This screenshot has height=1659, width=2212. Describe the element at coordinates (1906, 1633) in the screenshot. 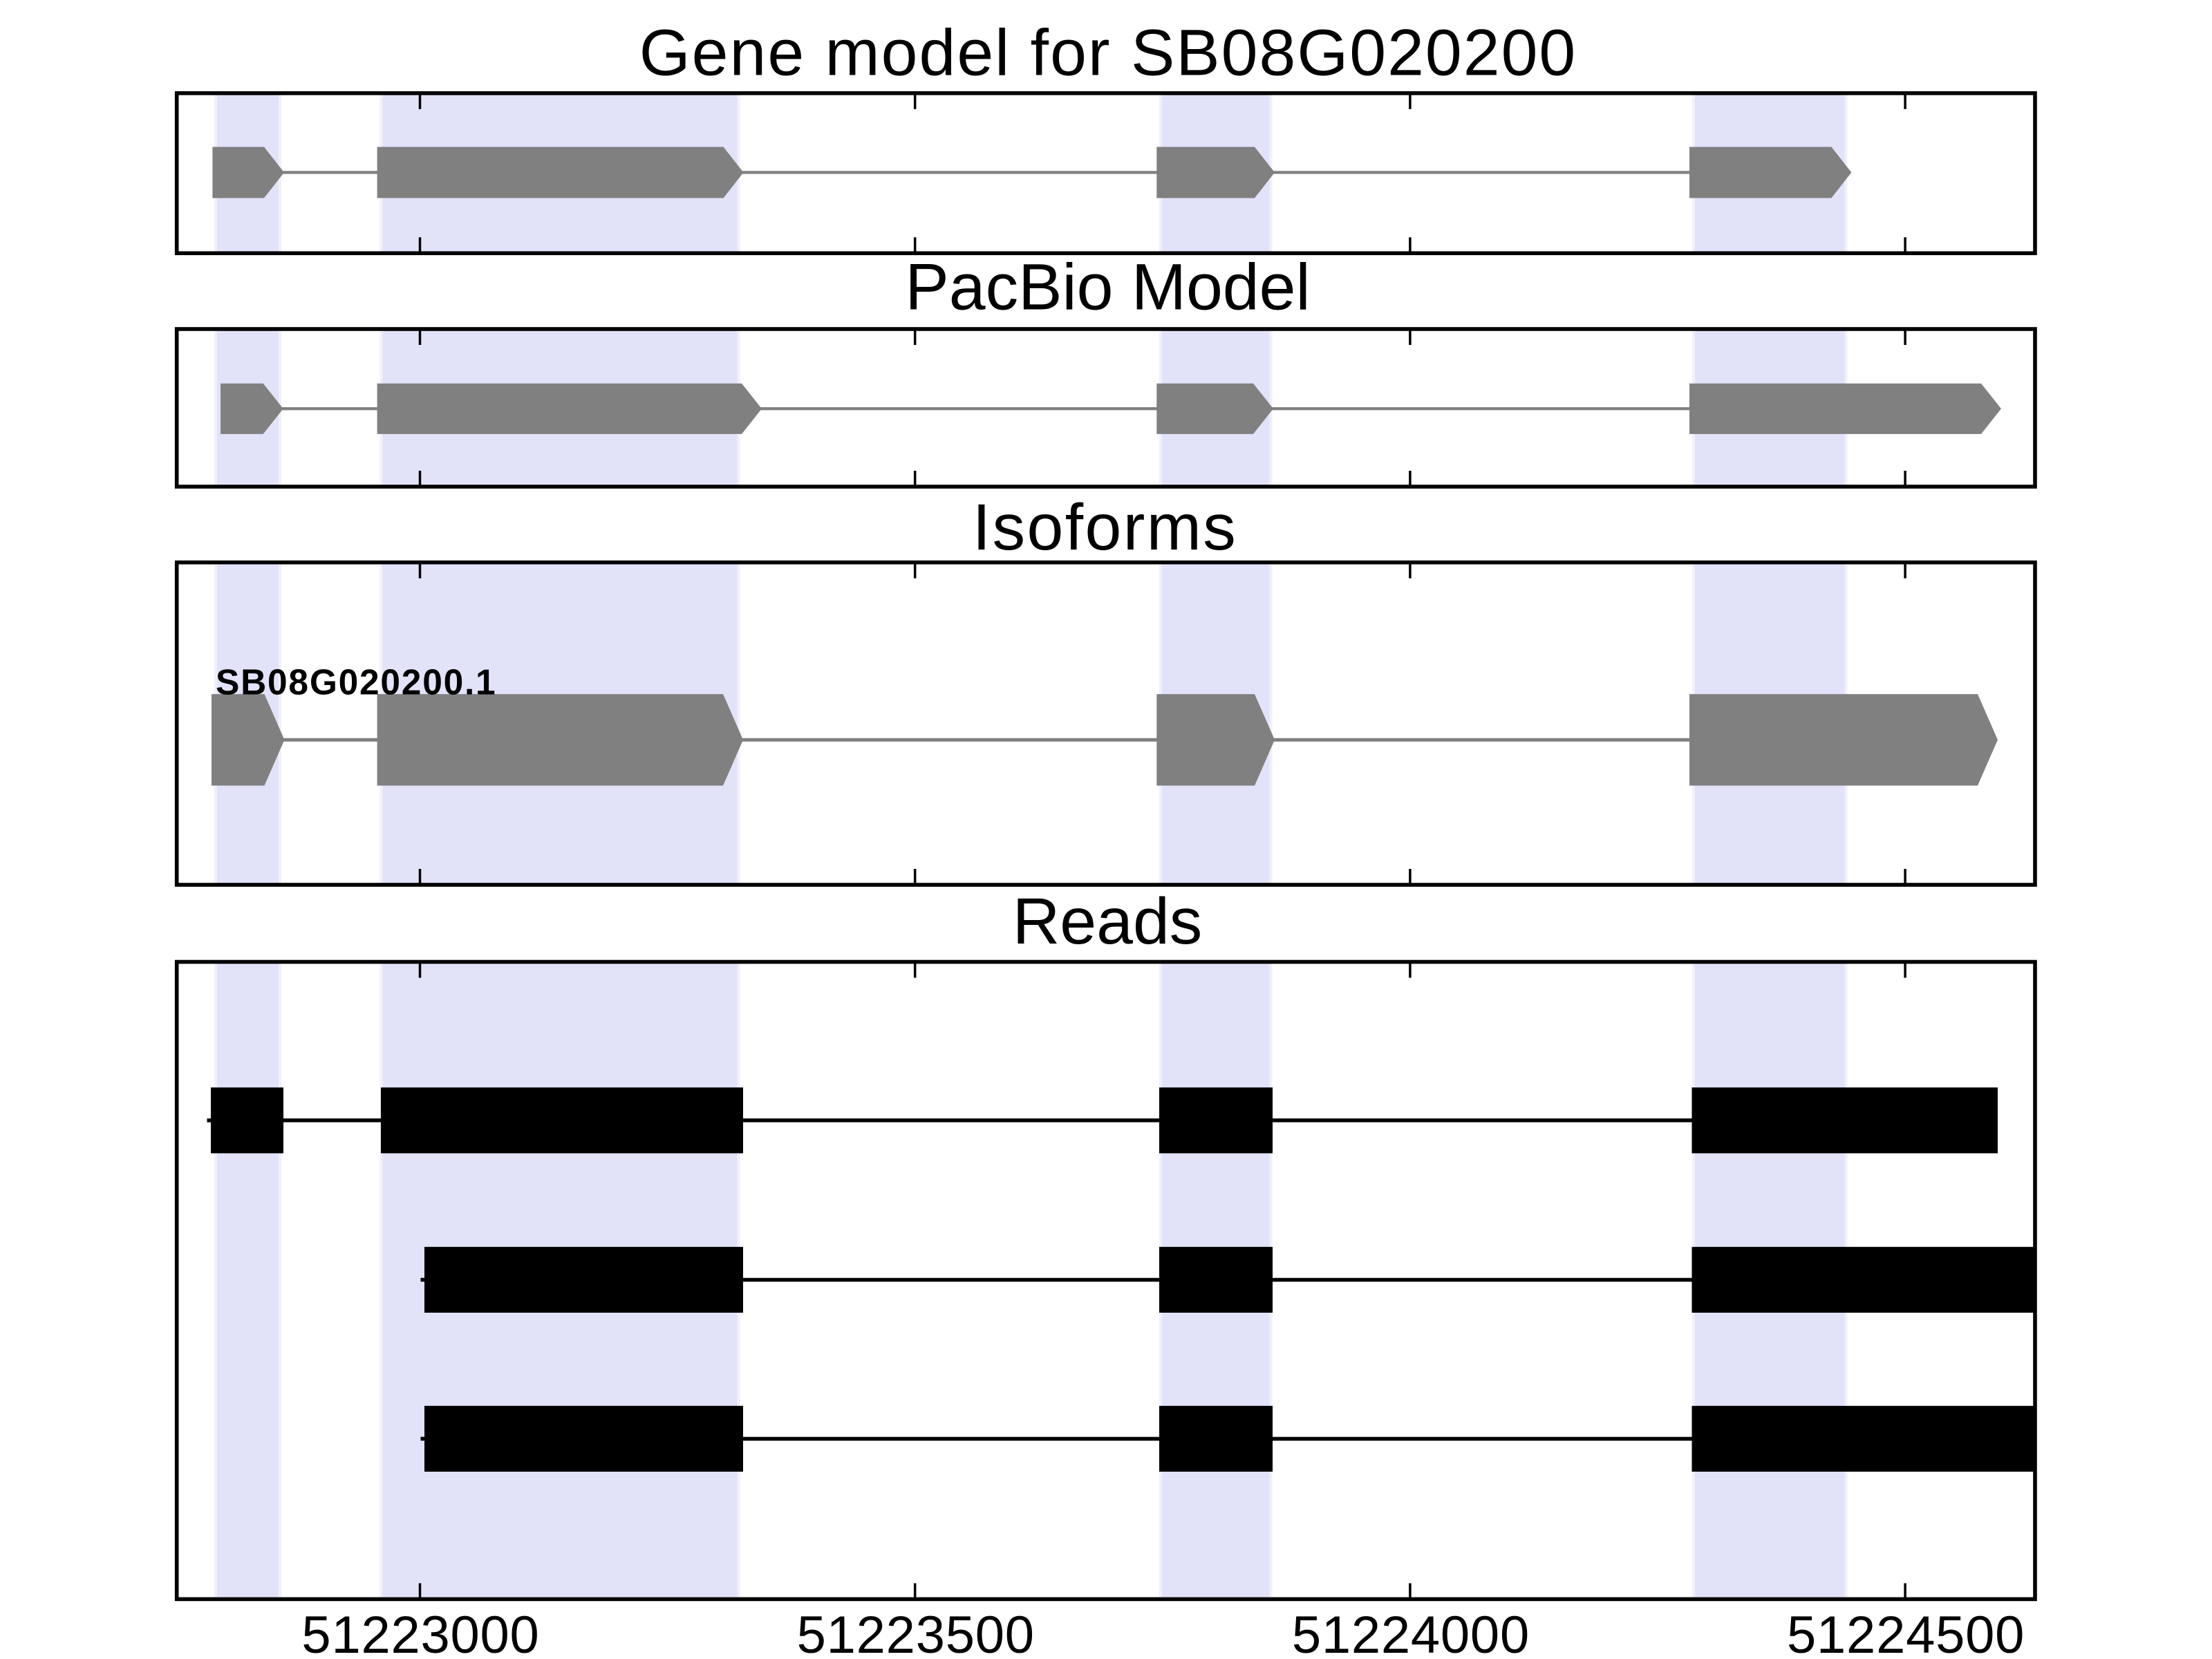

I see `svg-text: 51224500` at that location.